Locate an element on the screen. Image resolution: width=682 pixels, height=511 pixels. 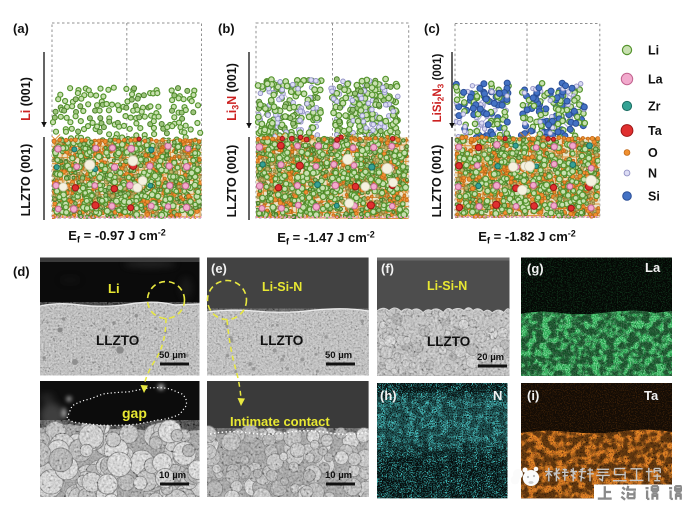
svg-text: Ef = -1.47 J cm-2 is located at coordinates (326, 239).